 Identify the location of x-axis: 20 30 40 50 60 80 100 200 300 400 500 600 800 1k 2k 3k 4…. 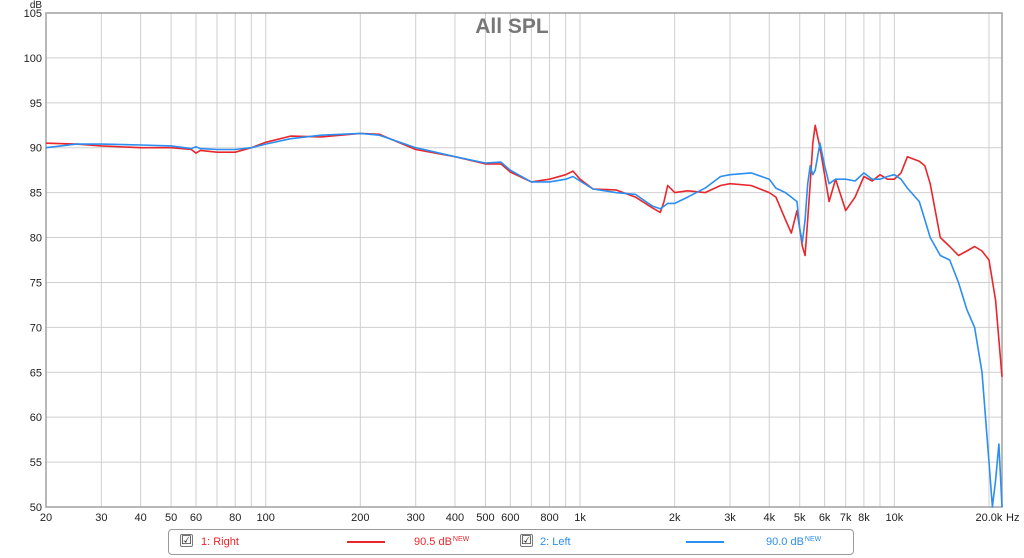
(521, 518).